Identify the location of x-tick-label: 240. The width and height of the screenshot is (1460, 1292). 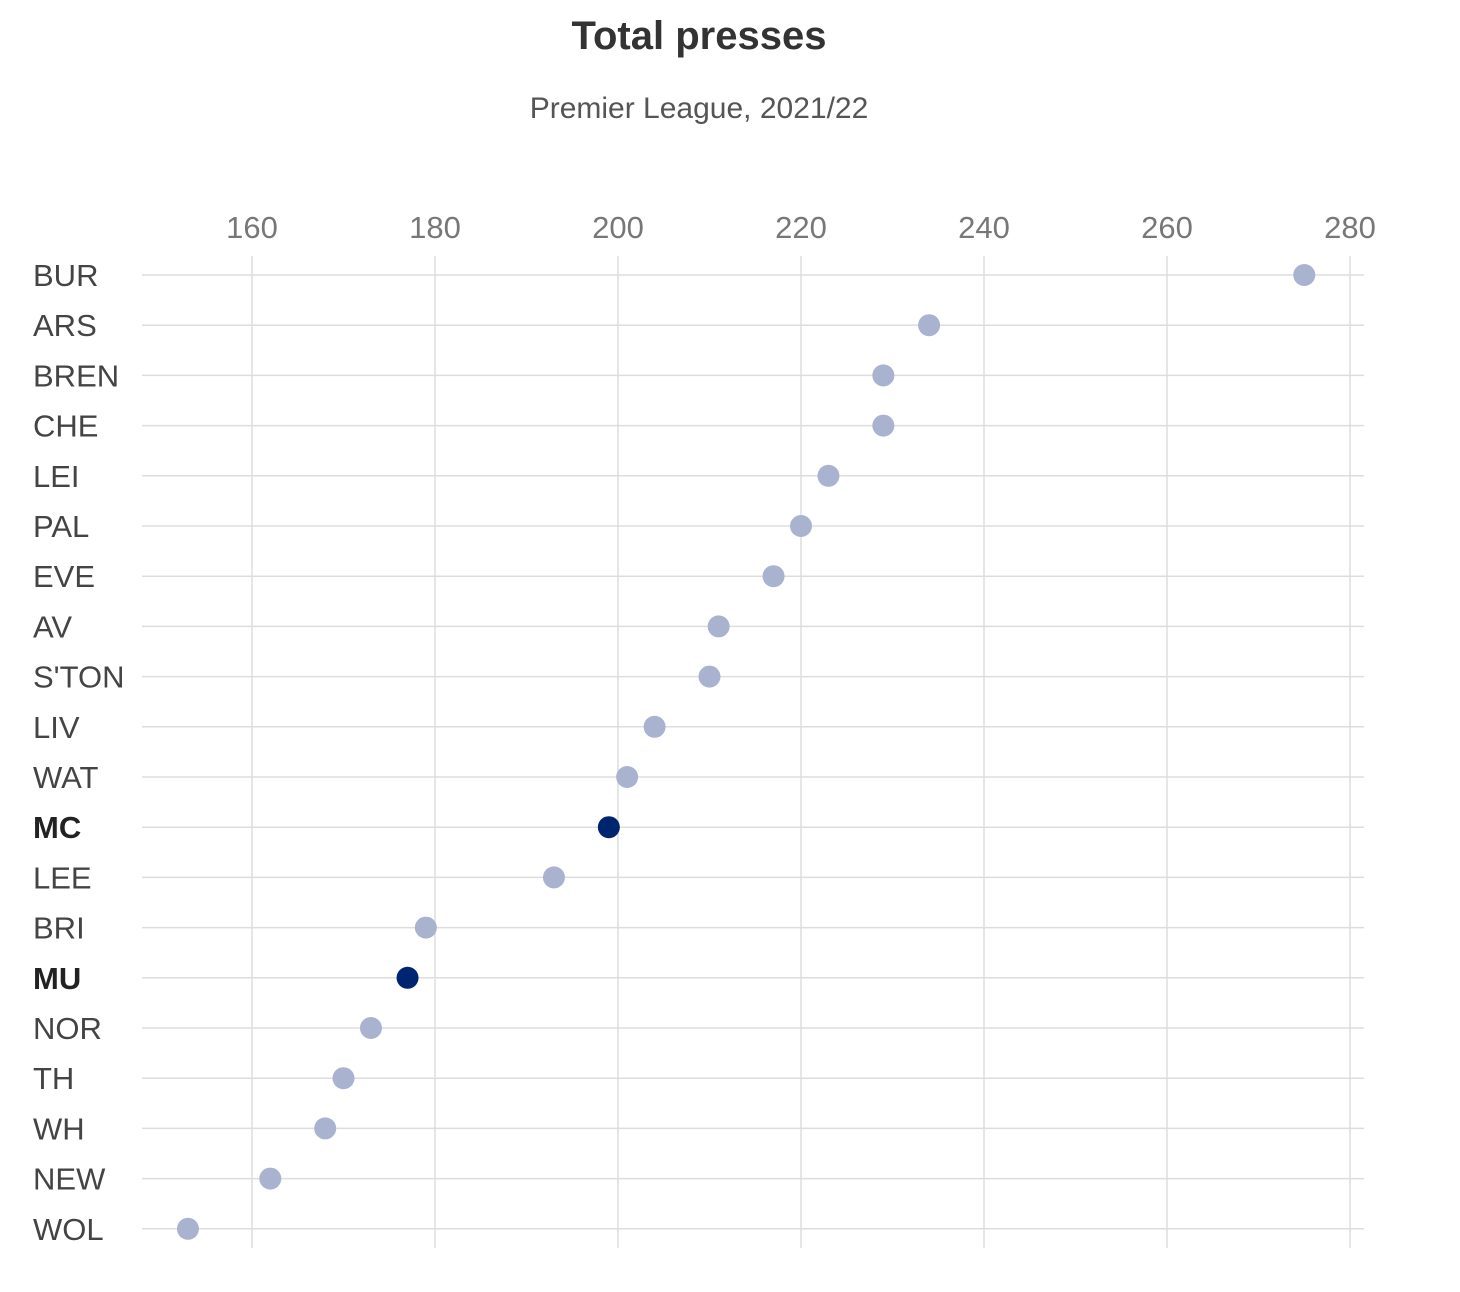
(984, 227).